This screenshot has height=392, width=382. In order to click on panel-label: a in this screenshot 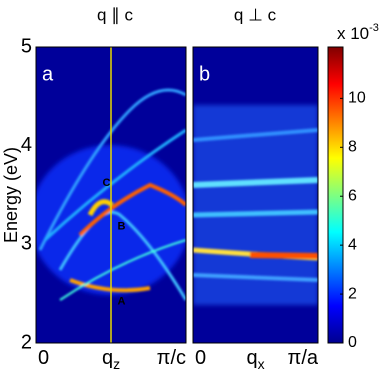, I will do `click(48, 74)`.